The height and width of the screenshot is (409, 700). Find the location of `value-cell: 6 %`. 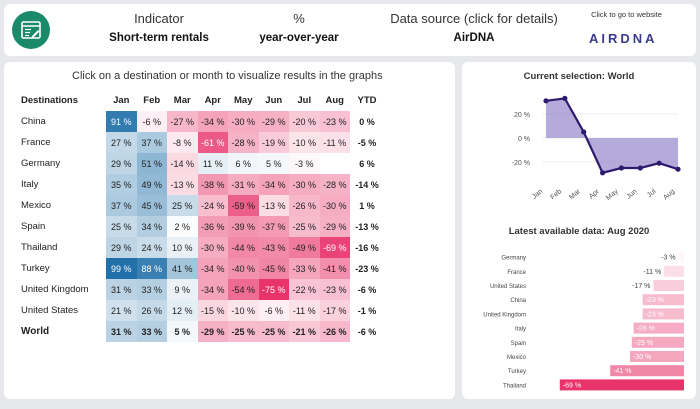

value-cell: 6 % is located at coordinates (243, 163).